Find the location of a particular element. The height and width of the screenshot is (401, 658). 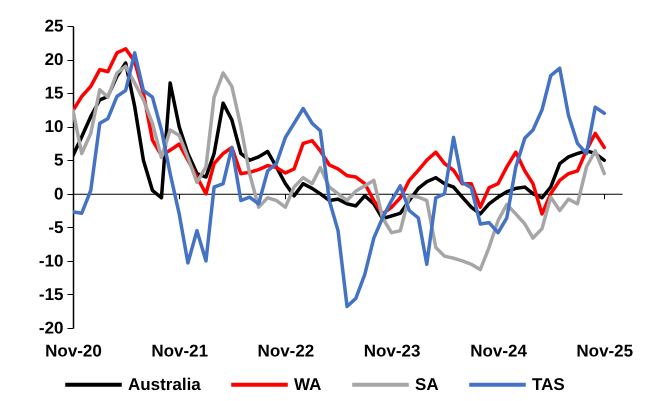

y-tick-label: 5 is located at coordinates (59, 160).